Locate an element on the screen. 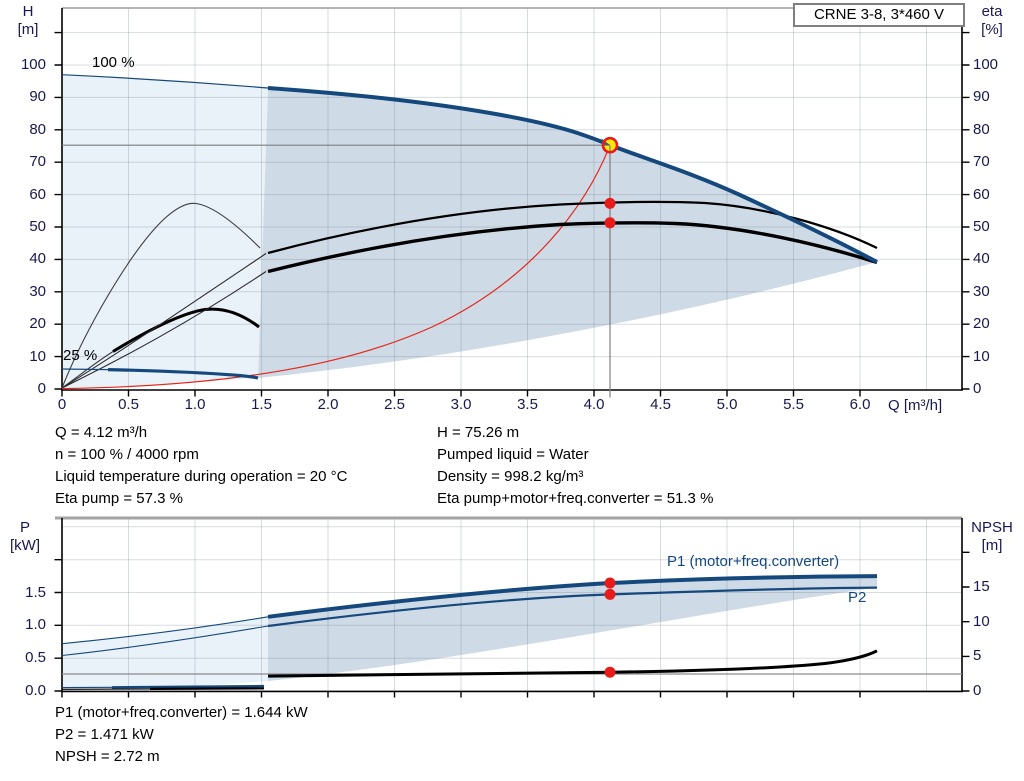  h-tick-label: 30 is located at coordinates (37, 291).